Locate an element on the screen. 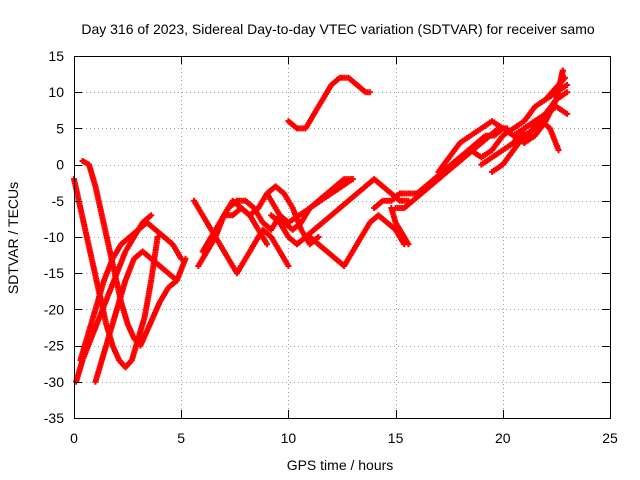 The image size is (640, 480). x-tick-label: 15 is located at coordinates (396, 438).